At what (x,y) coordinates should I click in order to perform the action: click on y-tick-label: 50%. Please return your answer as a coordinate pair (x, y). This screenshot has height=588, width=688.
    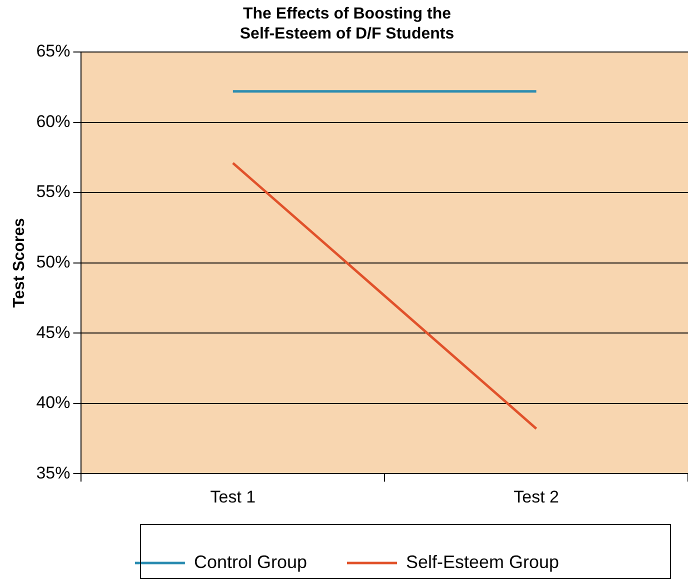
    Looking at the image, I should click on (53, 262).